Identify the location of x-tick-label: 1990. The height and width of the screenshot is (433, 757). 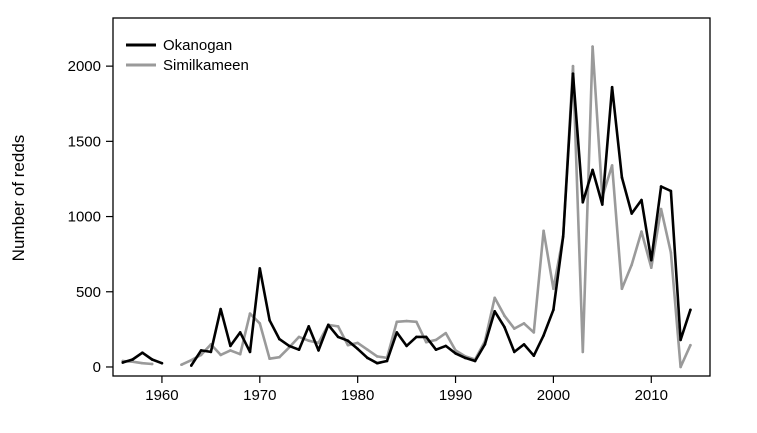
(455, 395).